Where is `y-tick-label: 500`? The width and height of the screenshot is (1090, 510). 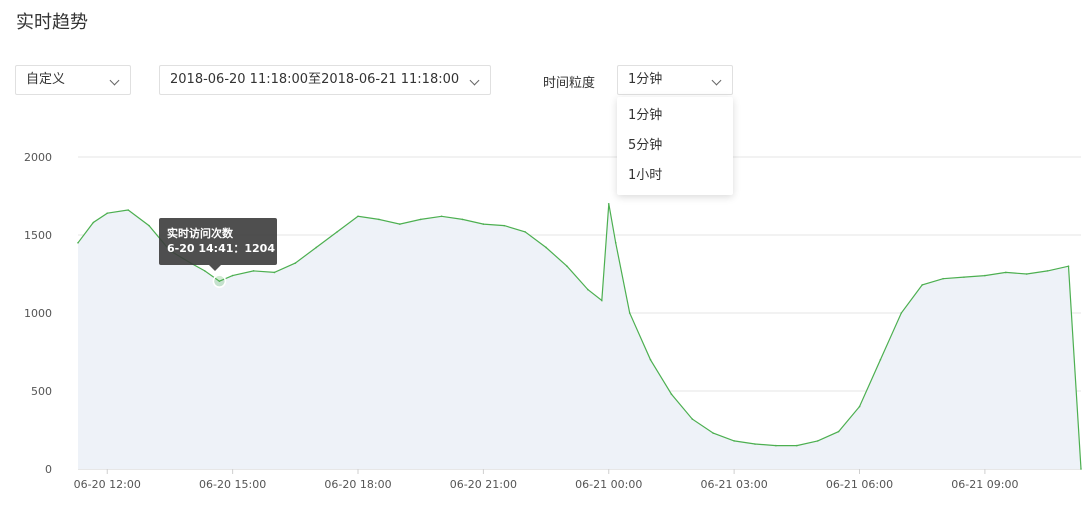 y-tick-label: 500 is located at coordinates (41, 391).